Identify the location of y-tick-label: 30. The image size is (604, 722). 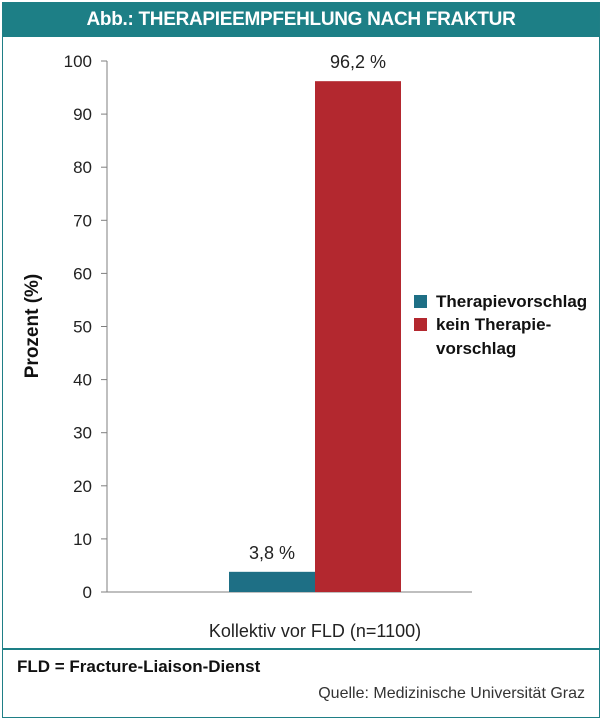
(82, 433).